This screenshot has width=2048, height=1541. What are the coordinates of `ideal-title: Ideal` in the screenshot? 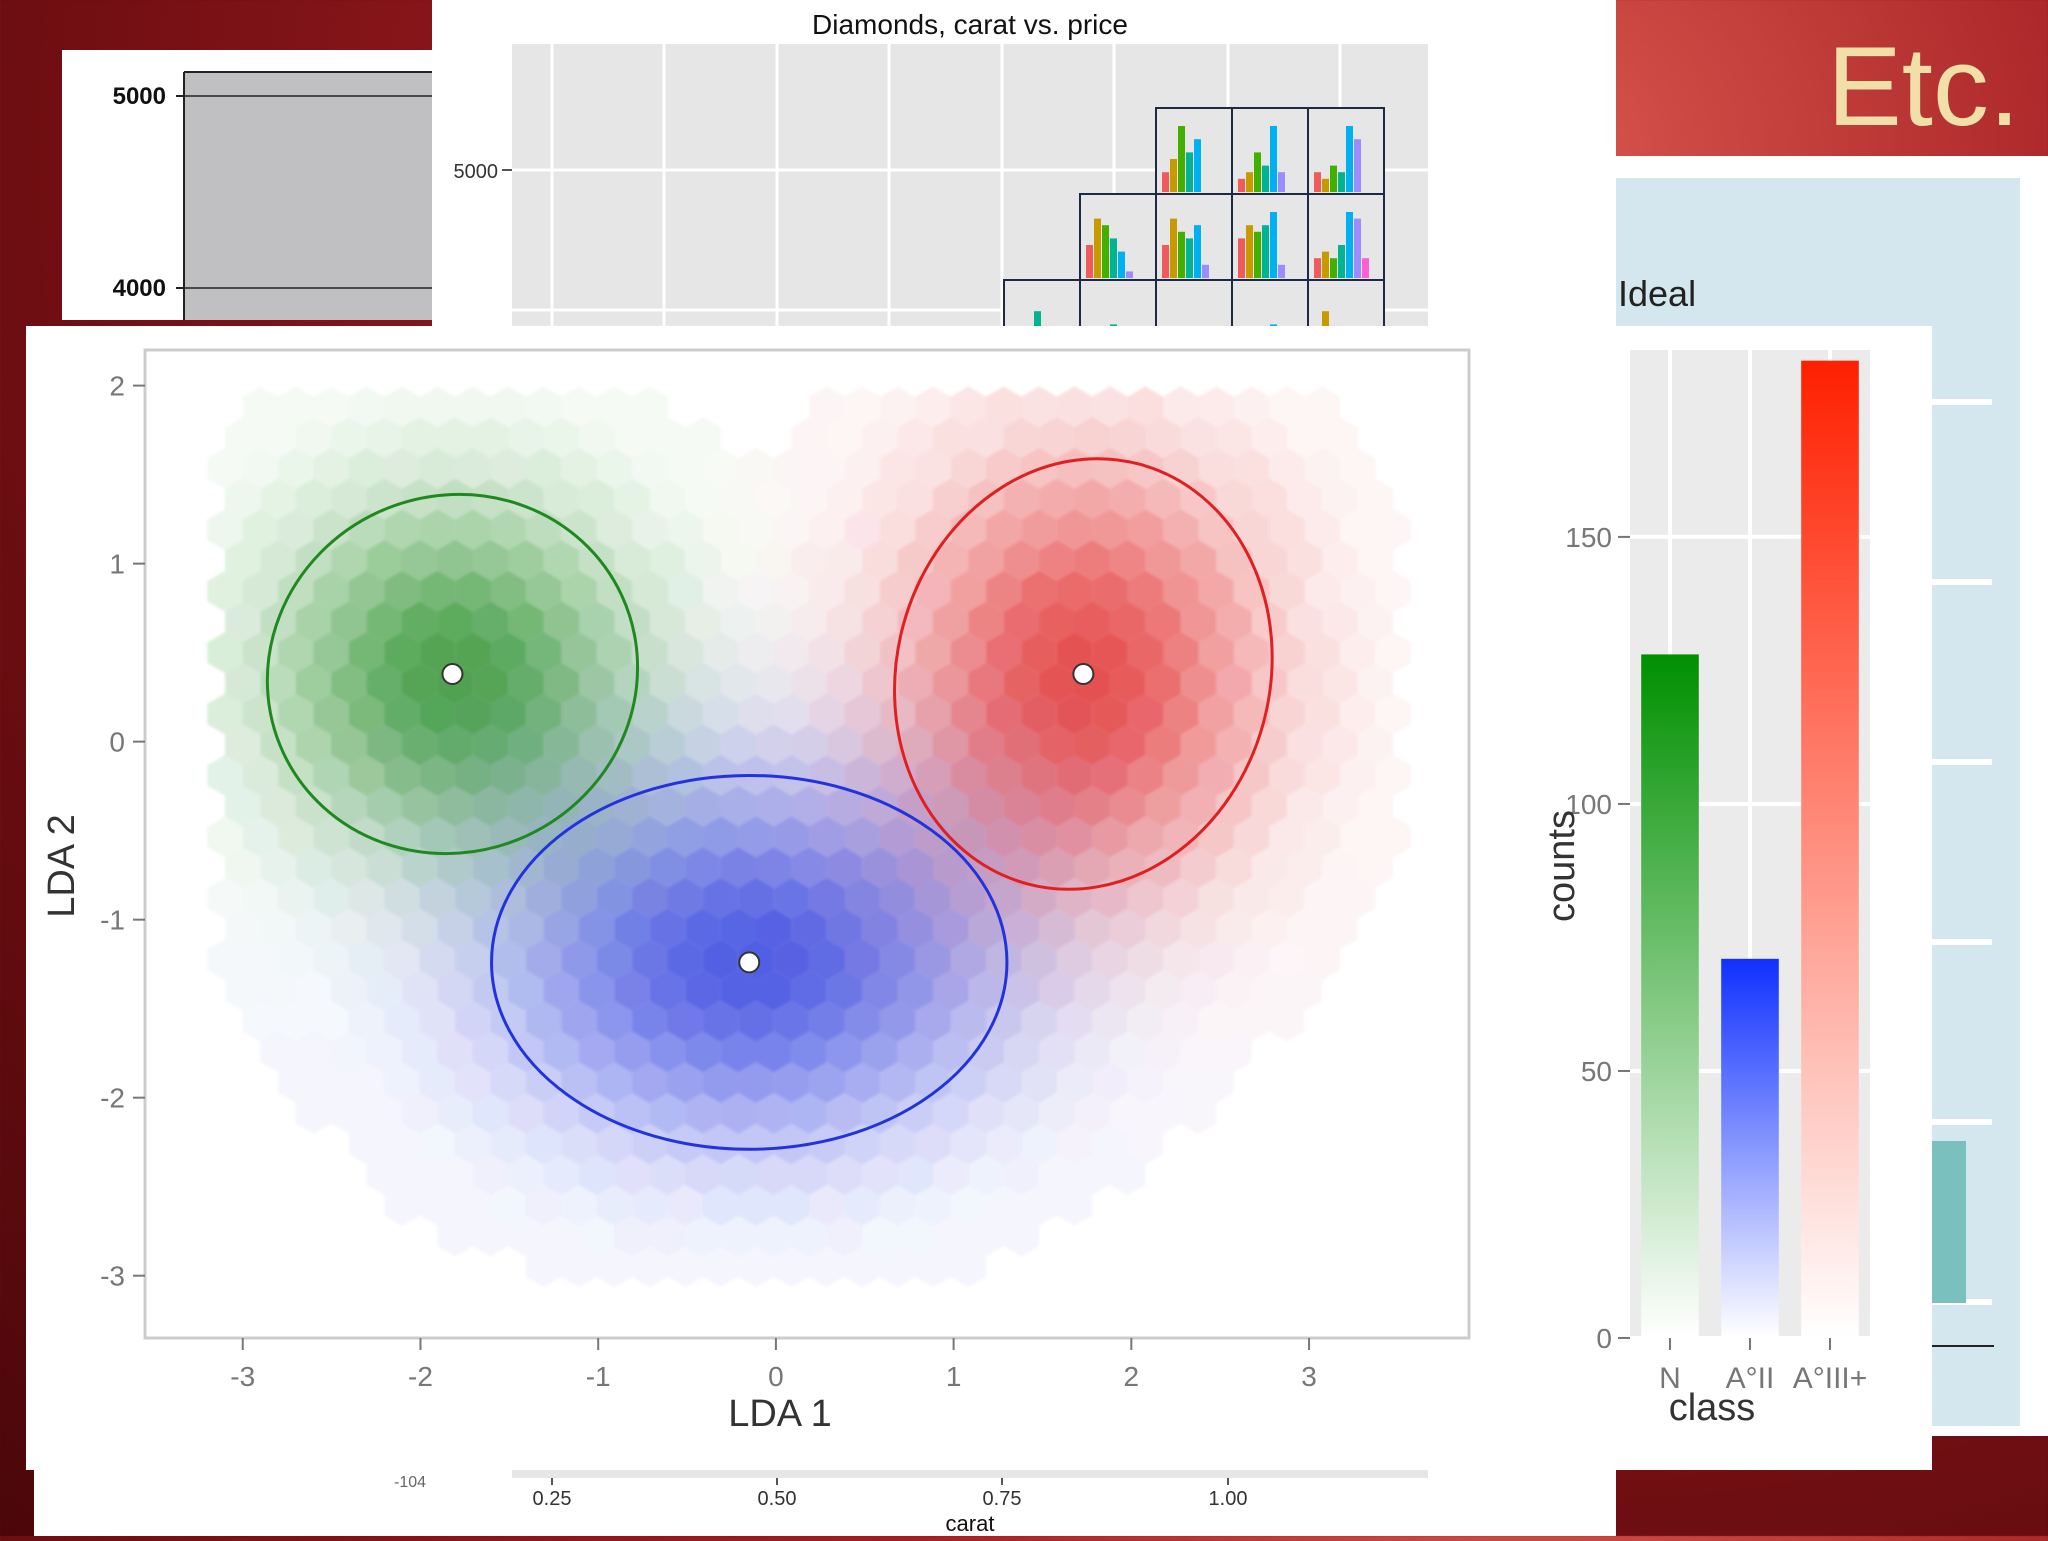 It's located at (1657, 293).